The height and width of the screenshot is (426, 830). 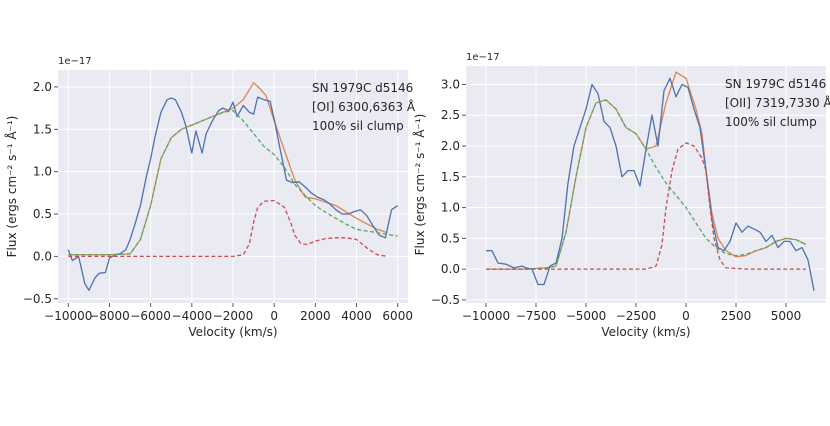 What do you see at coordinates (450, 115) in the screenshot?
I see `y-tick-label-right-6: 2.5` at bounding box center [450, 115].